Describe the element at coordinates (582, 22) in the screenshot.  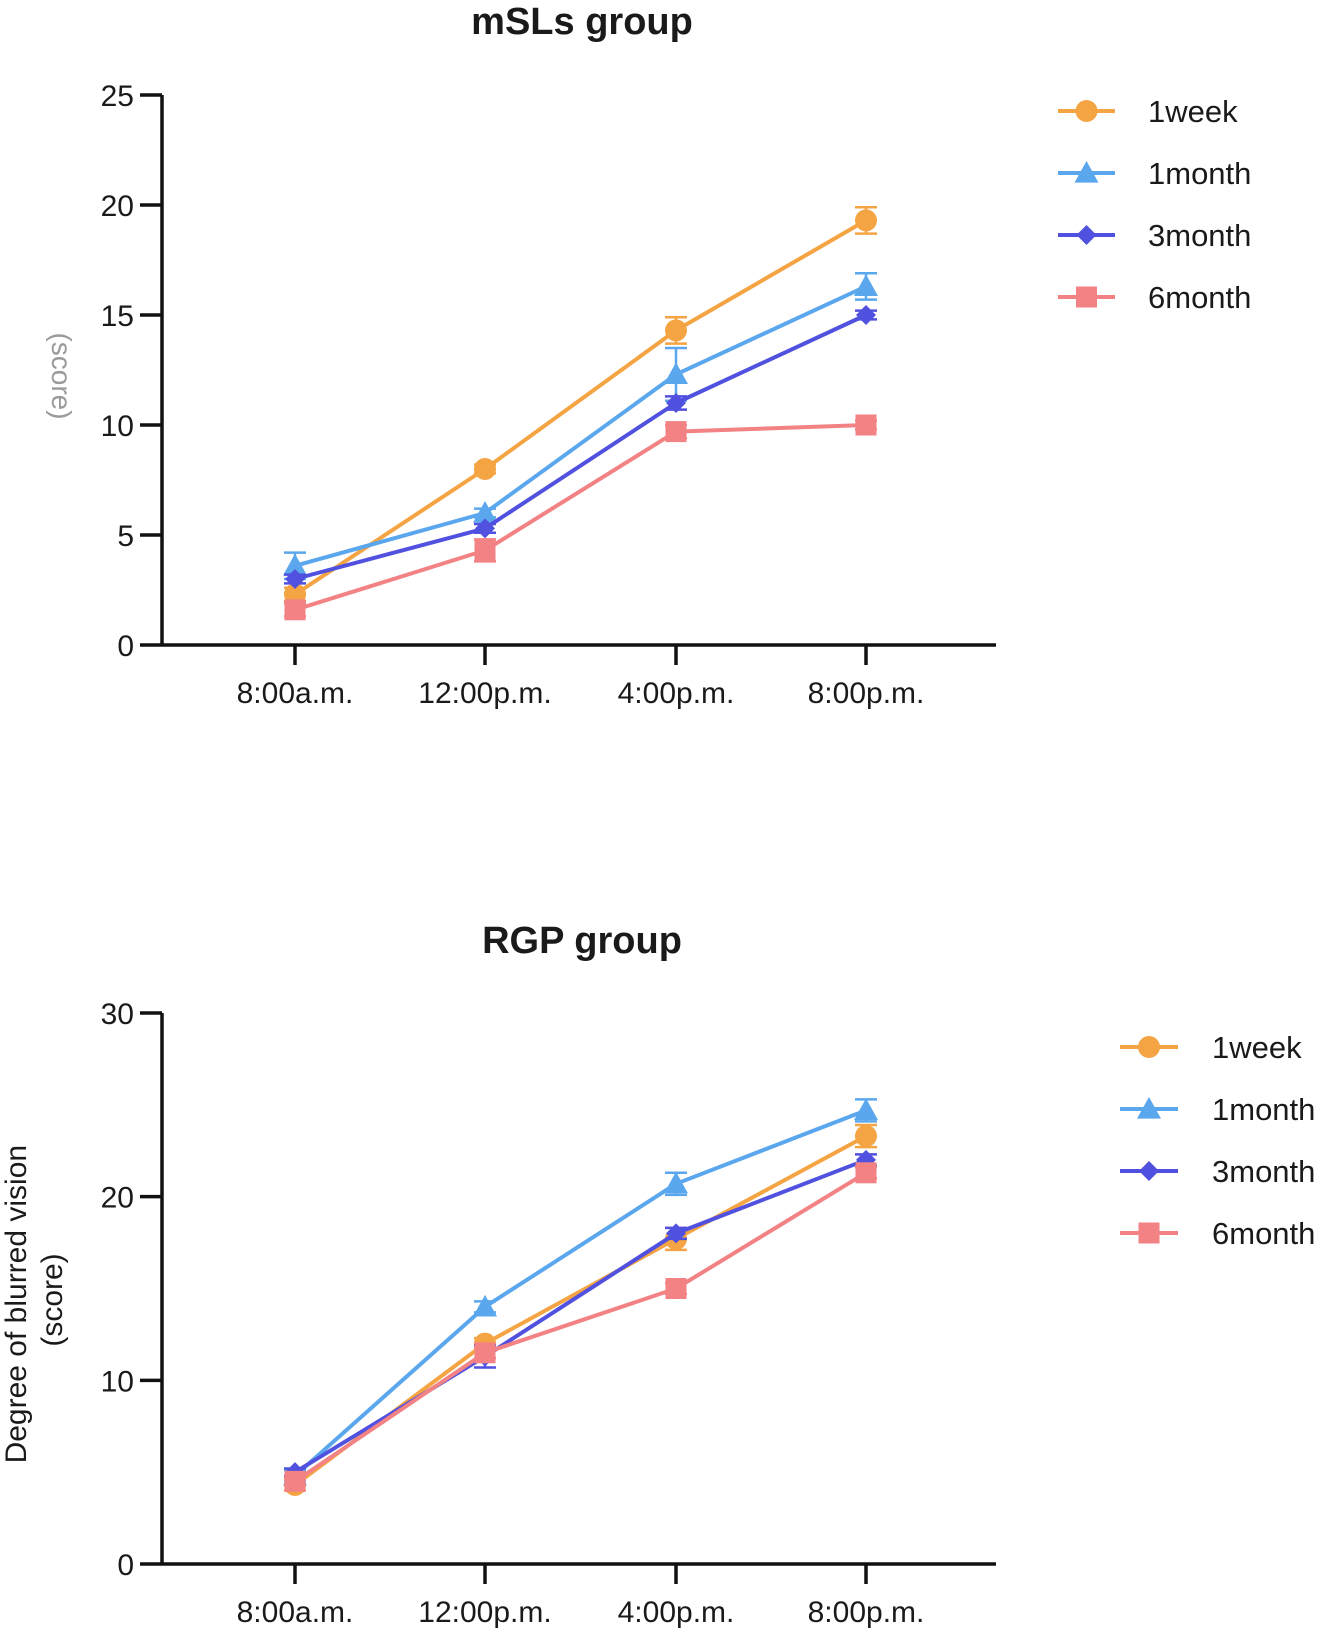
I see `chart-title: mSLs group` at that location.